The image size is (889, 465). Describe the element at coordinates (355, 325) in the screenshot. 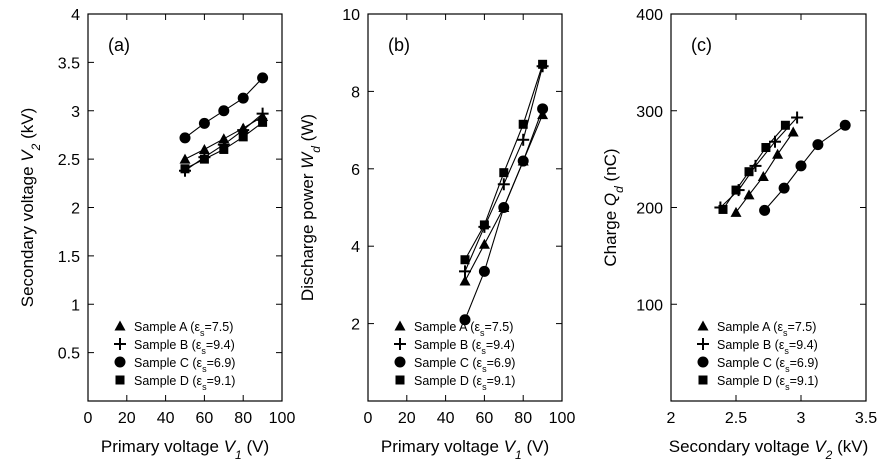

I see `y-tick-label: 2` at that location.